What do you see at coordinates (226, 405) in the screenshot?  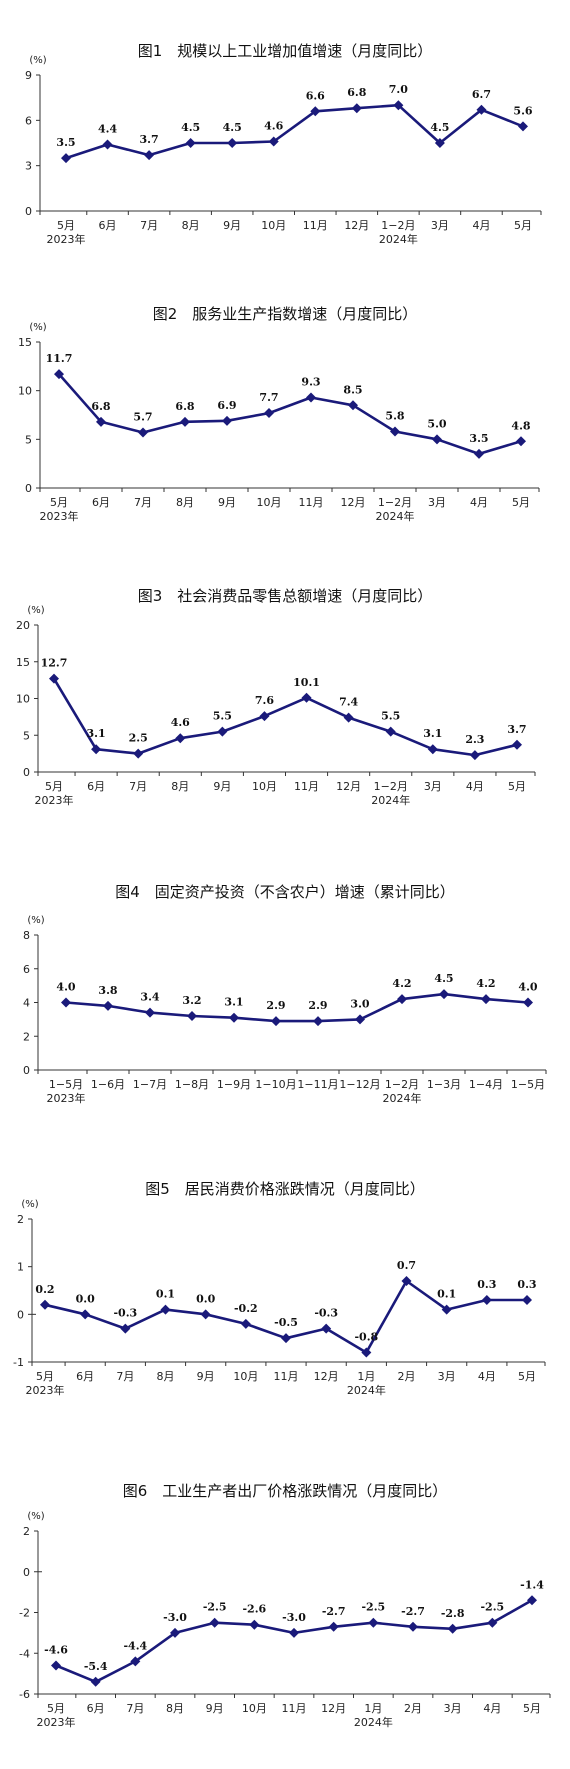 I see `data-label: 6.9` at bounding box center [226, 405].